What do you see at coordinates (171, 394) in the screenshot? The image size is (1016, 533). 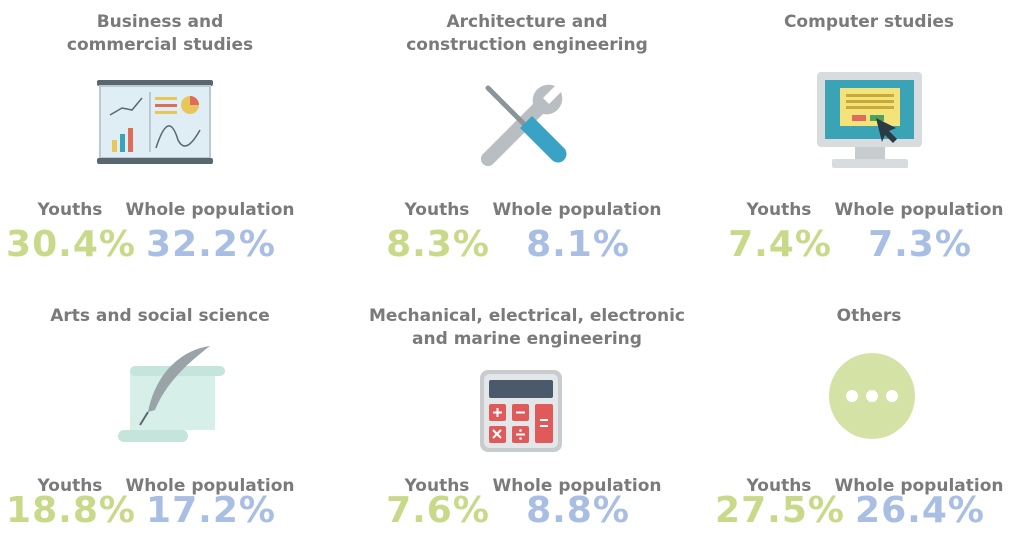 I see `scroll-icon` at bounding box center [171, 394].